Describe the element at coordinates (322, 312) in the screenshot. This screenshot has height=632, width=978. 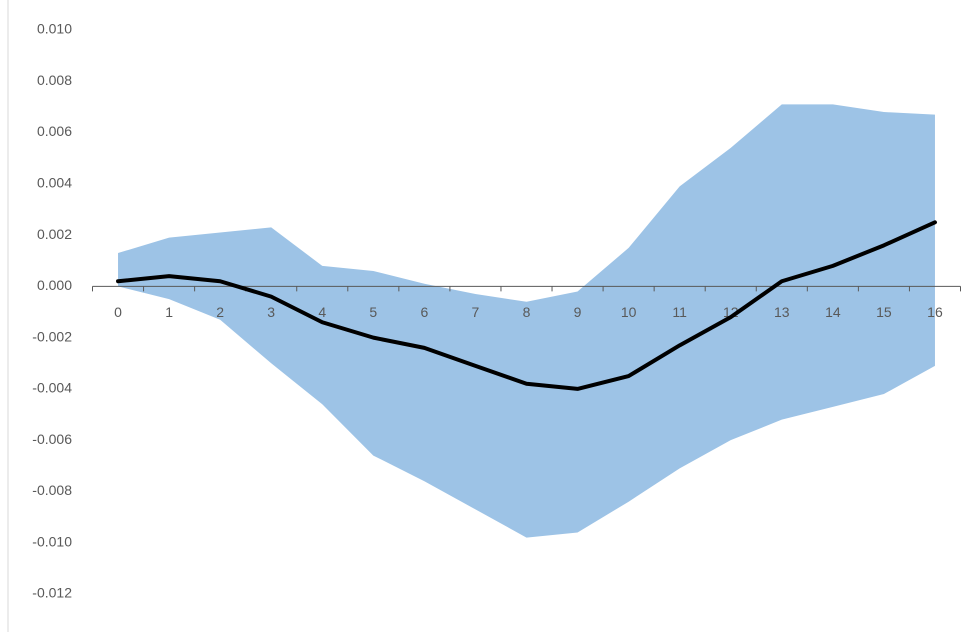
I see `x-tick-label: 4` at that location.